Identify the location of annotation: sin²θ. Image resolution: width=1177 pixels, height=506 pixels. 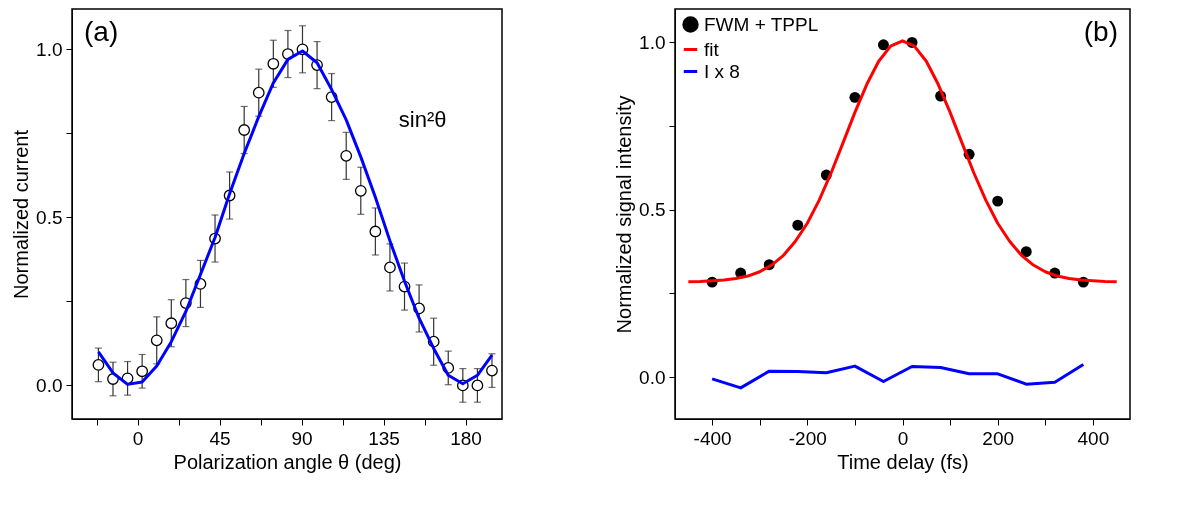
(422, 119).